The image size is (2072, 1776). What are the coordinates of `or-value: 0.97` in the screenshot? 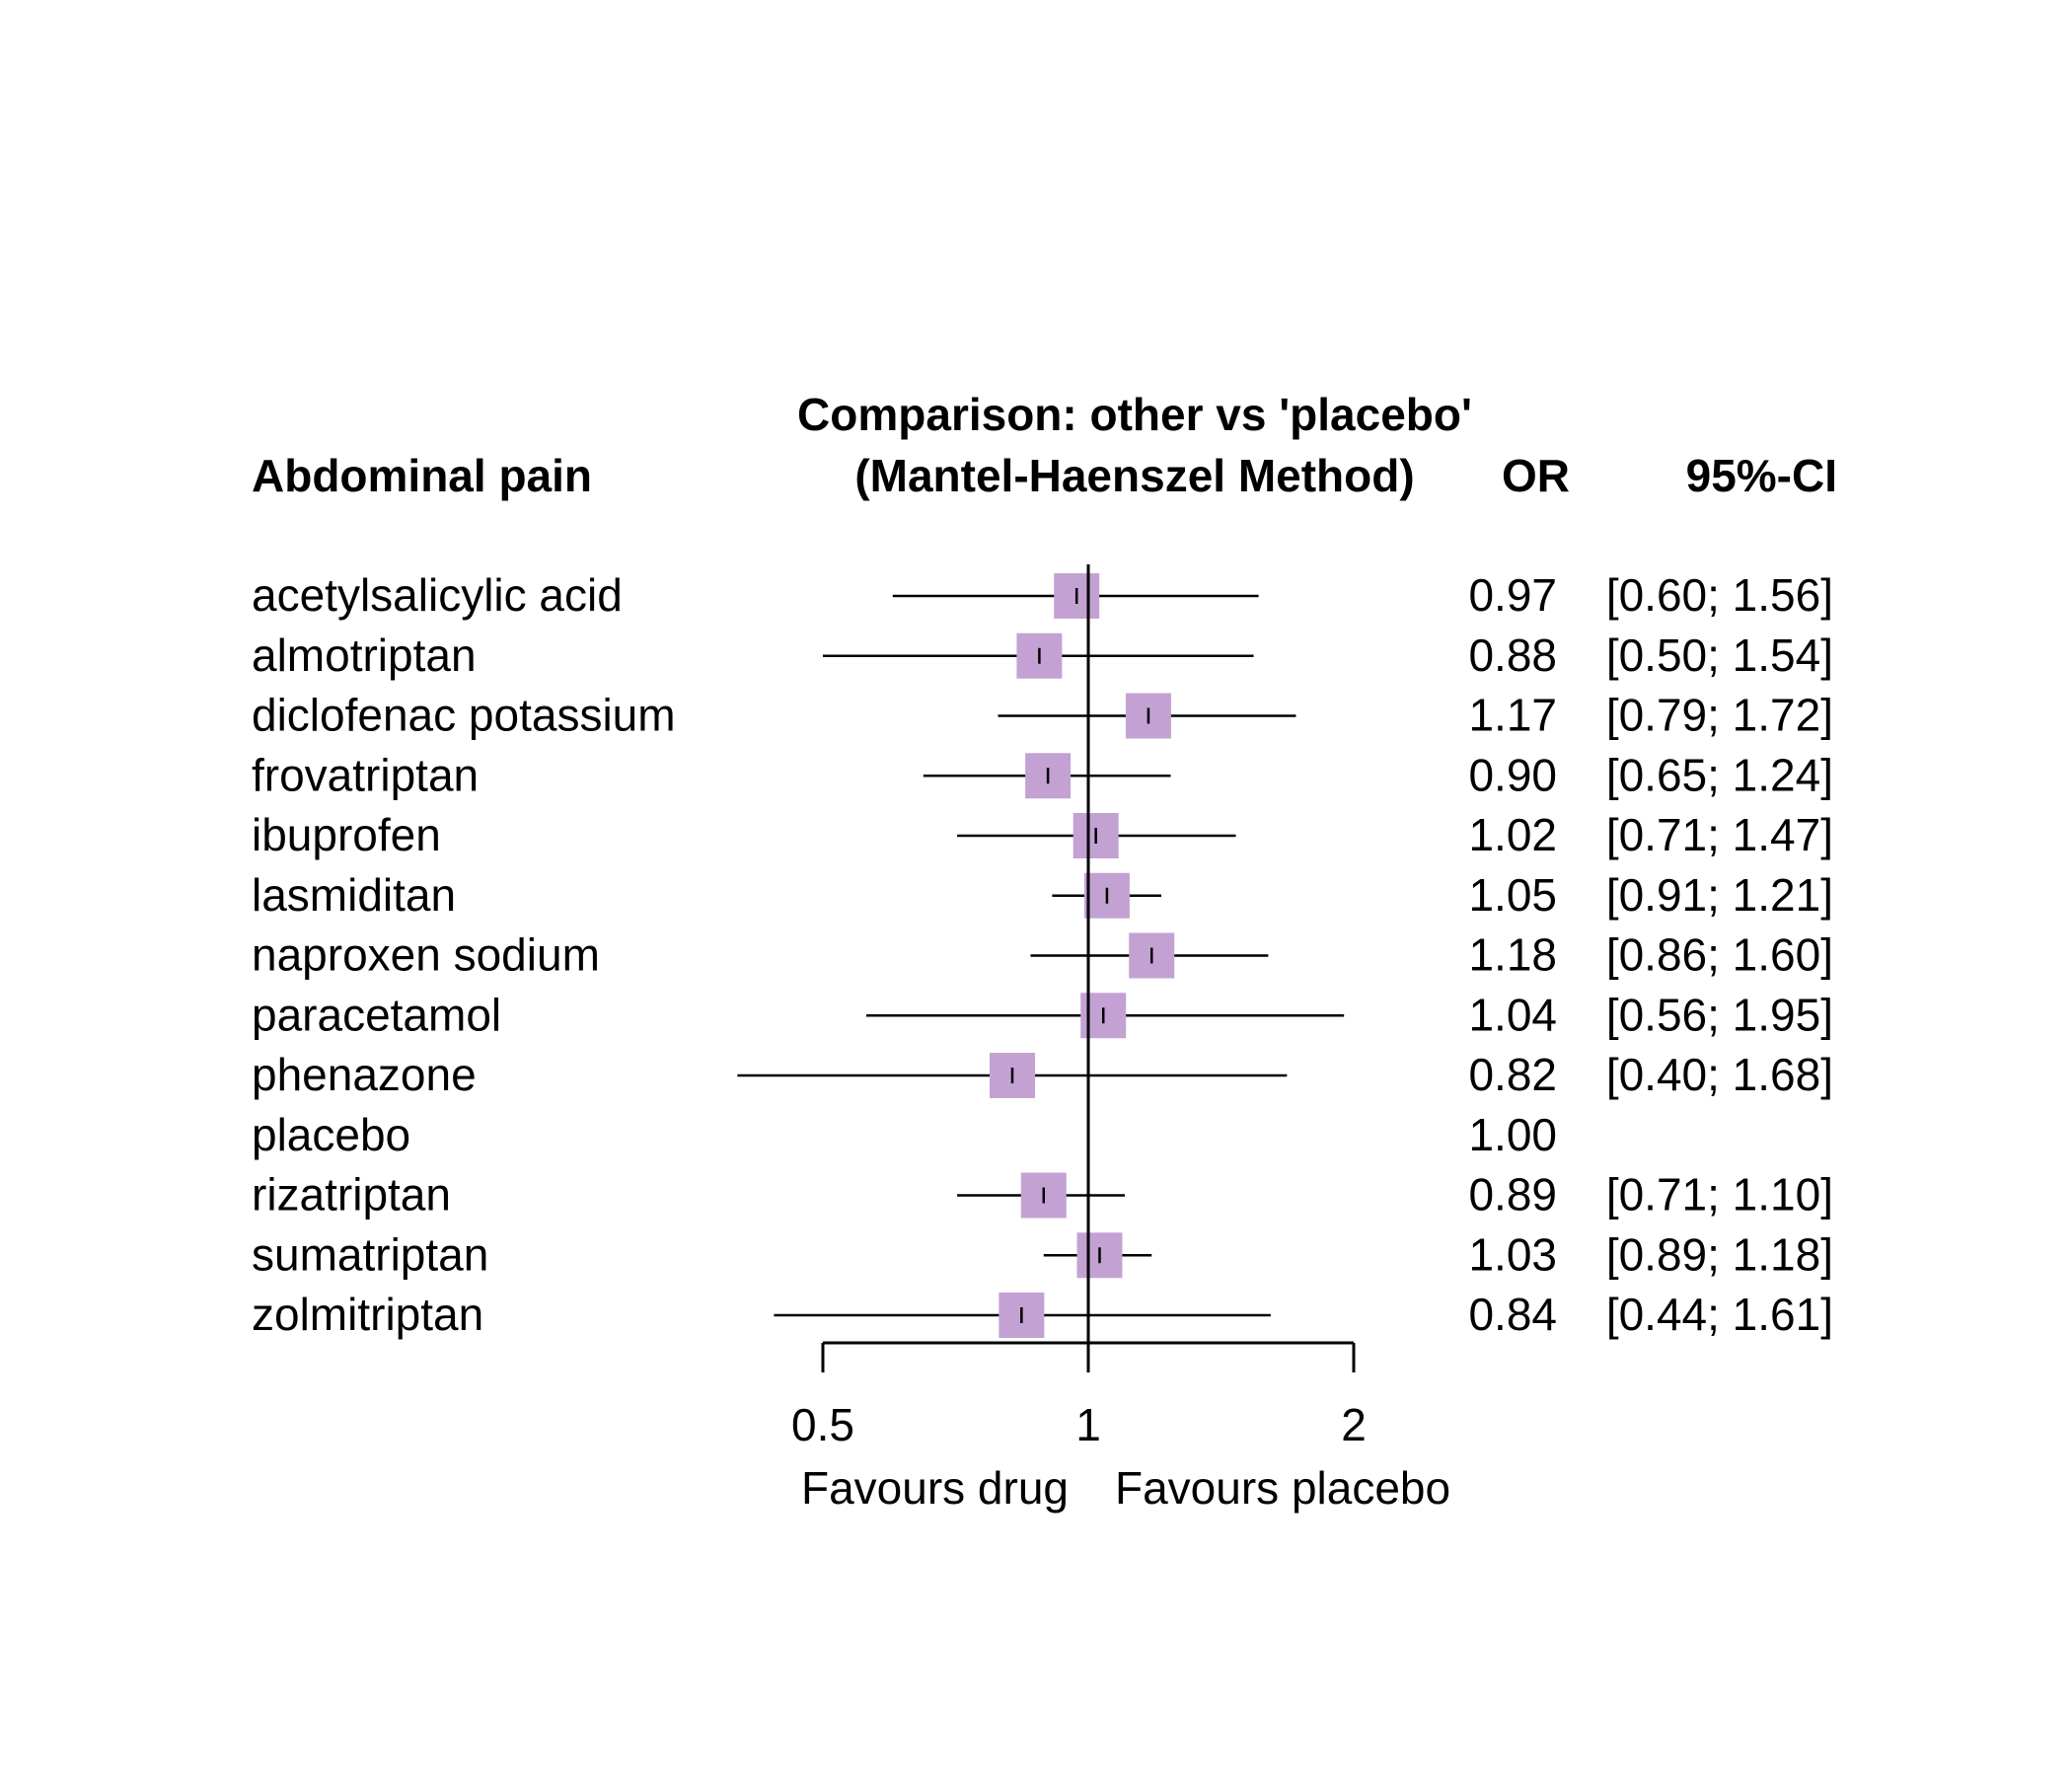 It's located at (1513, 595).